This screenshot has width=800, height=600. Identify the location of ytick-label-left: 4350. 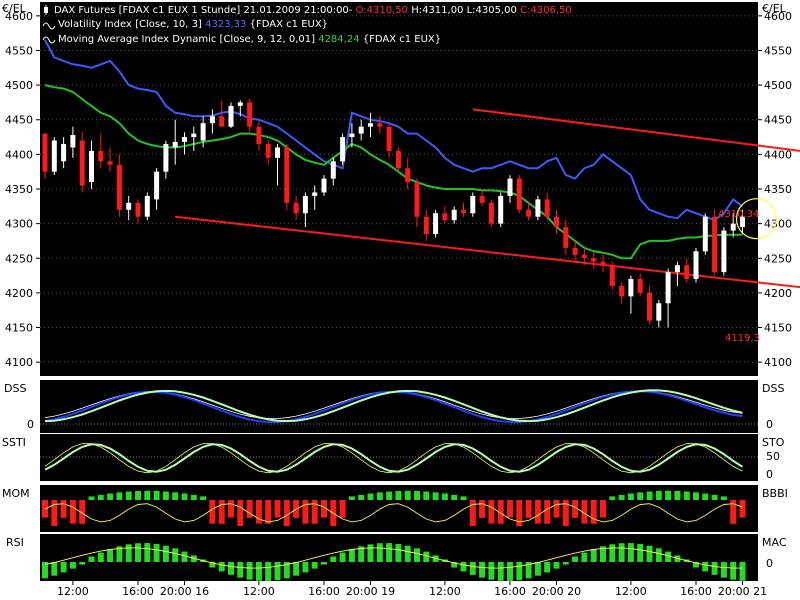
(19, 189).